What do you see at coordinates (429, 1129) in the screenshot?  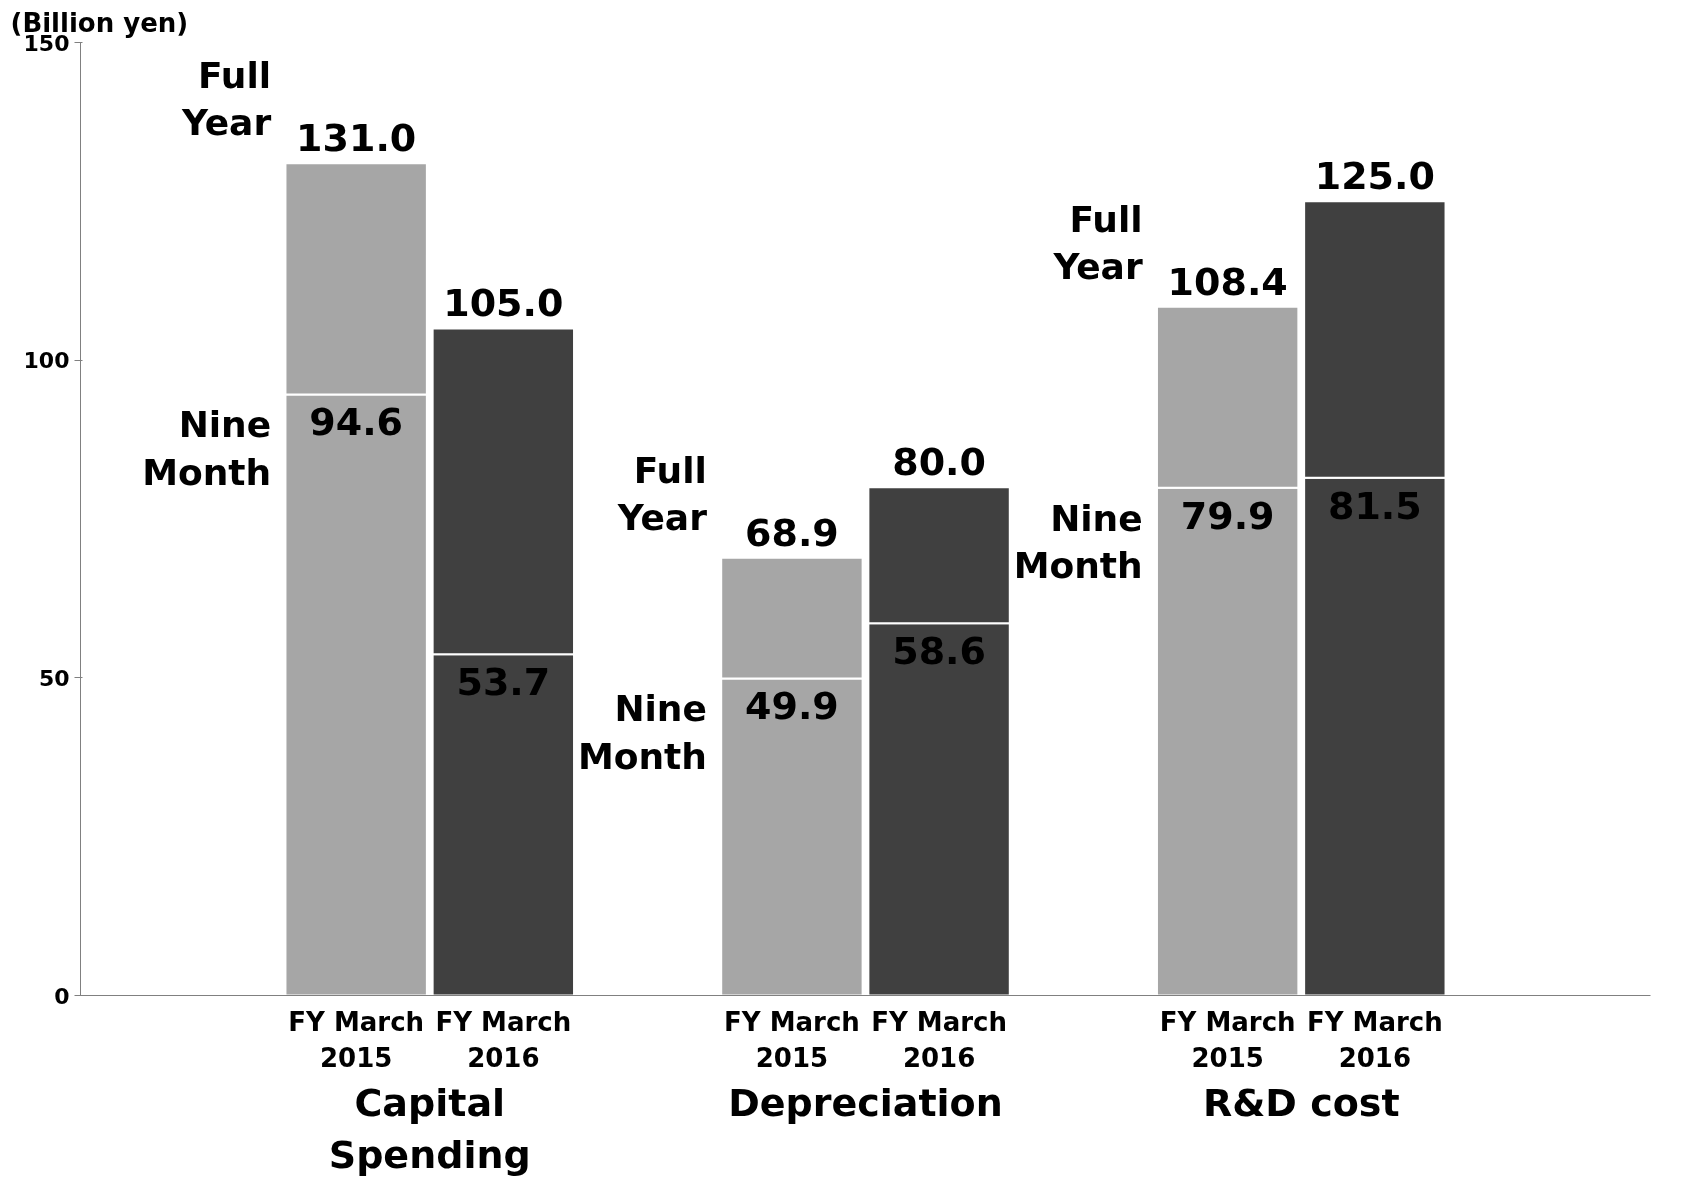 I see `text: Capital Spending` at bounding box center [429, 1129].